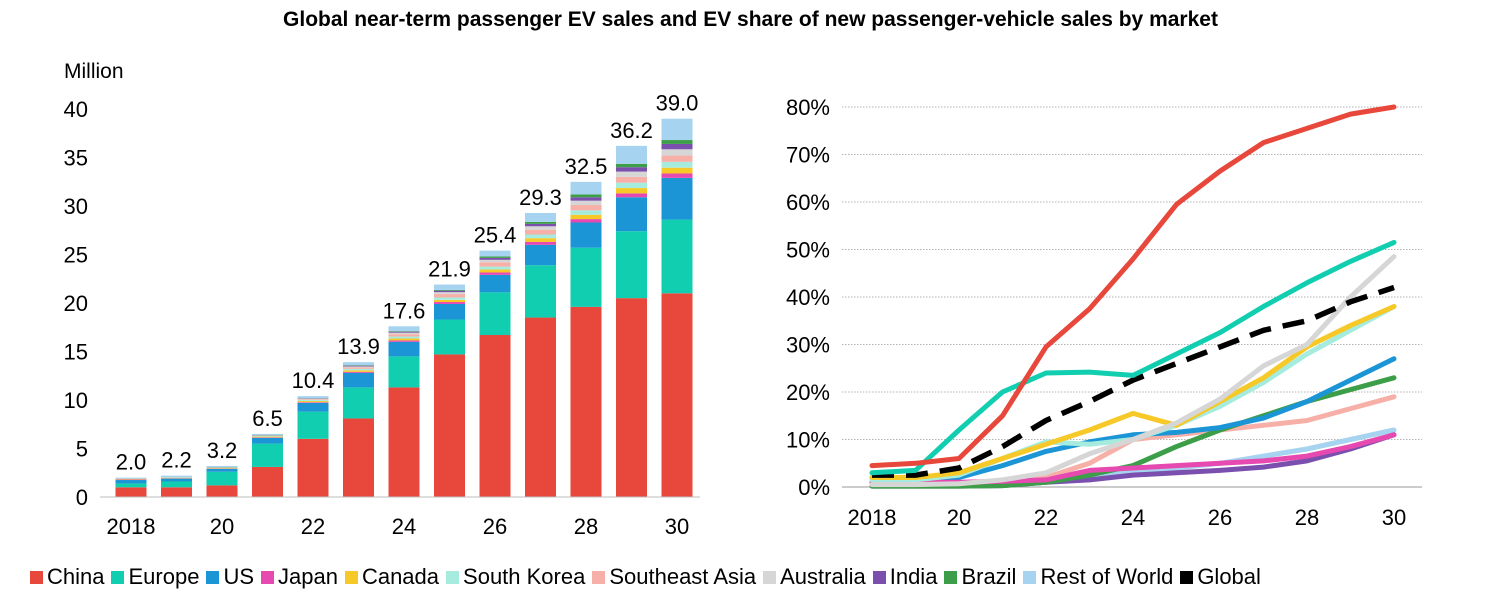 Image resolution: width=1501 pixels, height=602 pixels. I want to click on x-tick-label: 20, so click(222, 526).